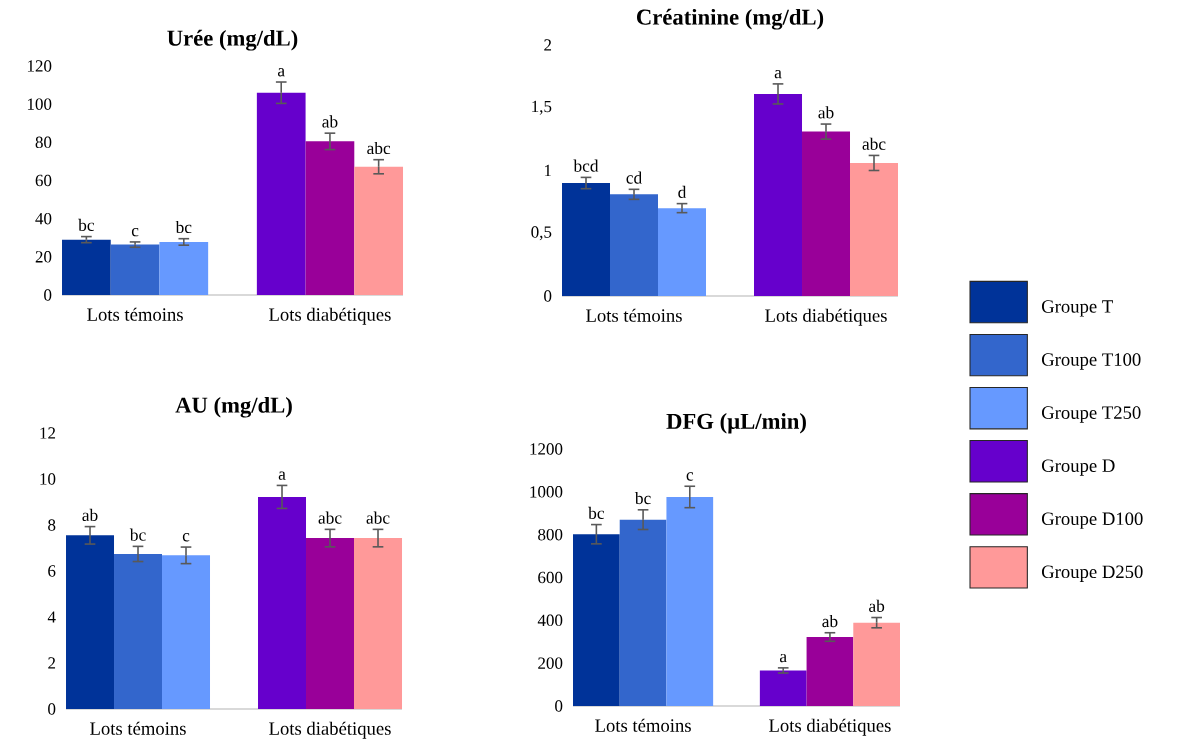 This screenshot has width=1203, height=756. I want to click on y-tick-label: 800, so click(550, 534).